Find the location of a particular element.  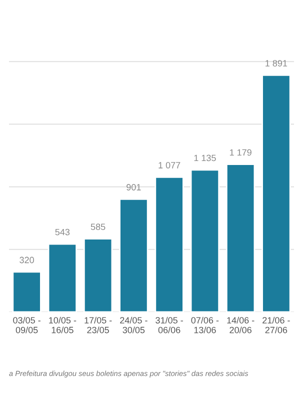

data-label: 1 077 is located at coordinates (169, 165).